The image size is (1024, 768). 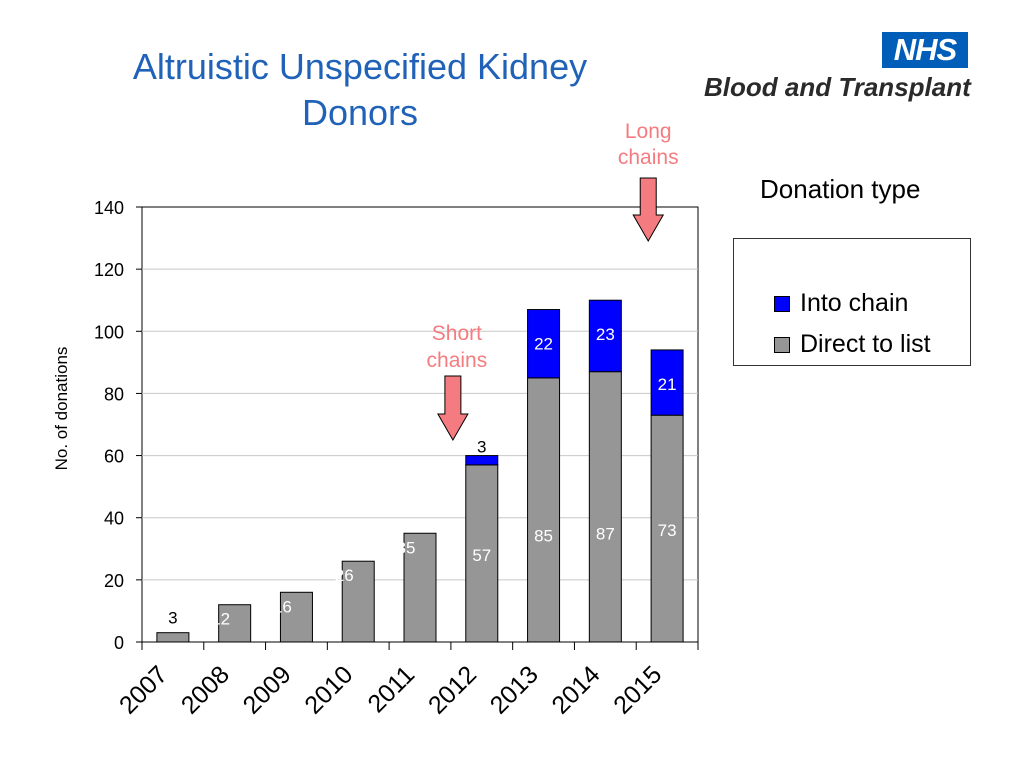 I want to click on short-chains-label-2: chains, so click(x=457, y=360).